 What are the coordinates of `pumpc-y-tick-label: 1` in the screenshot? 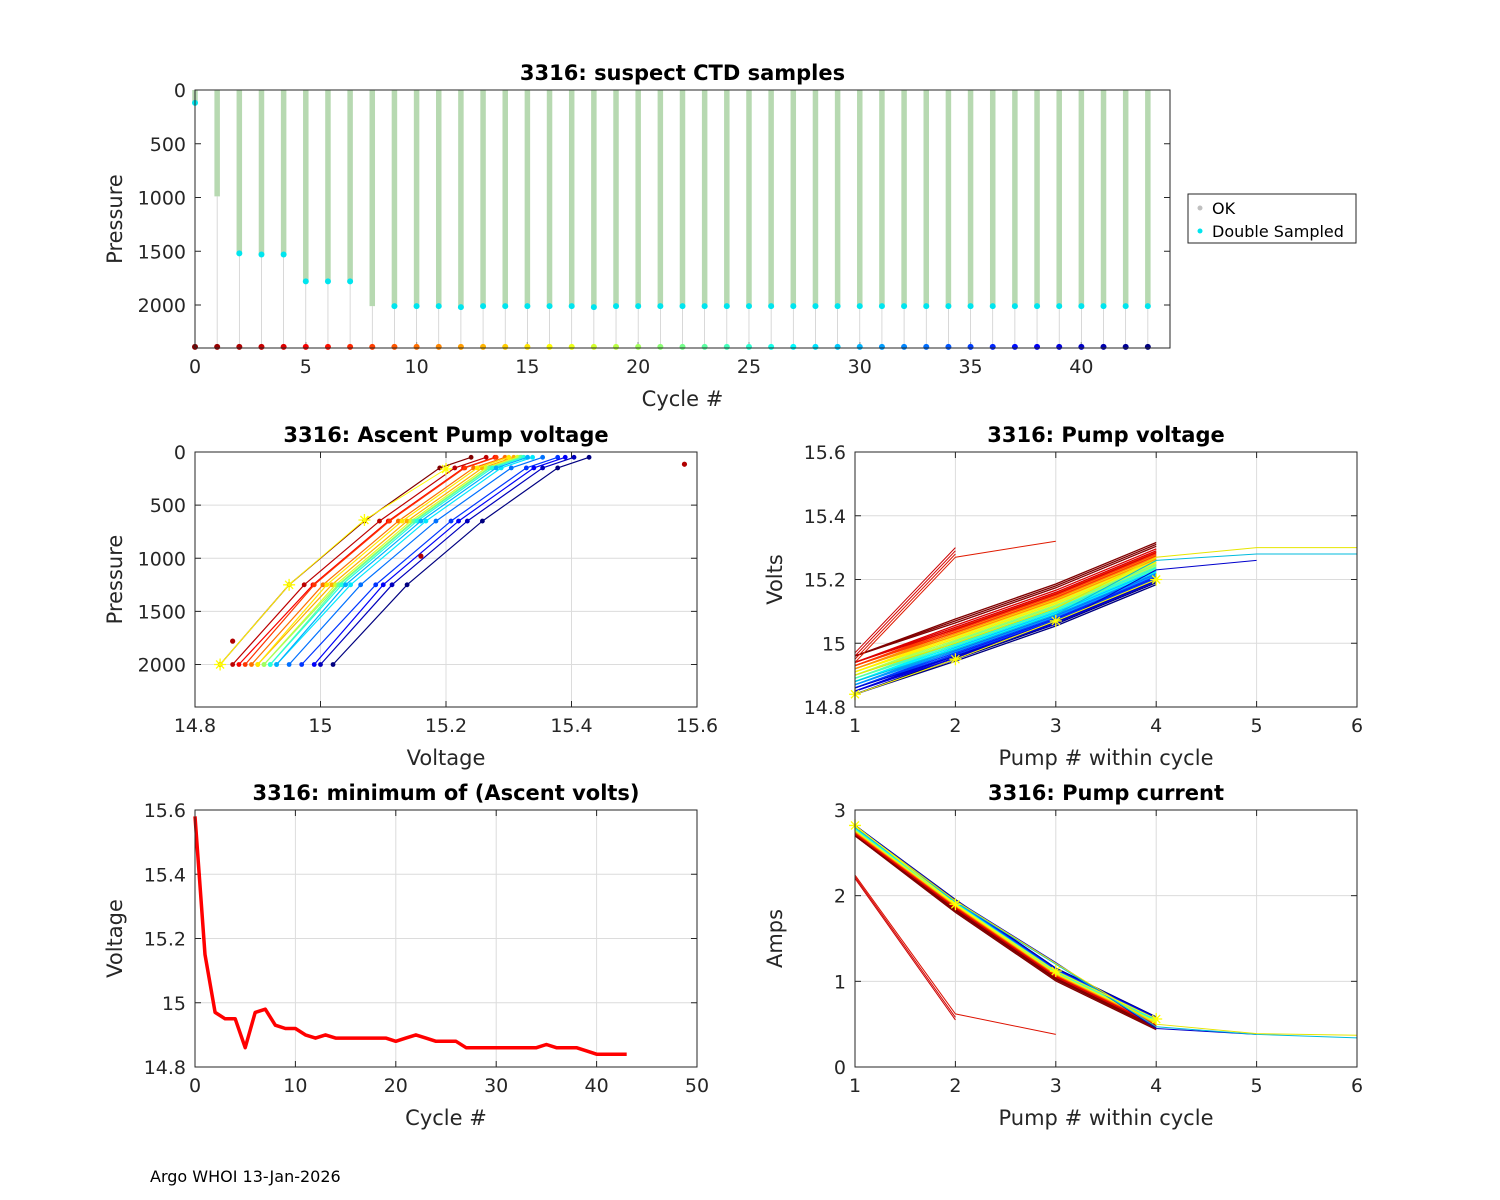 It's located at (840, 982).